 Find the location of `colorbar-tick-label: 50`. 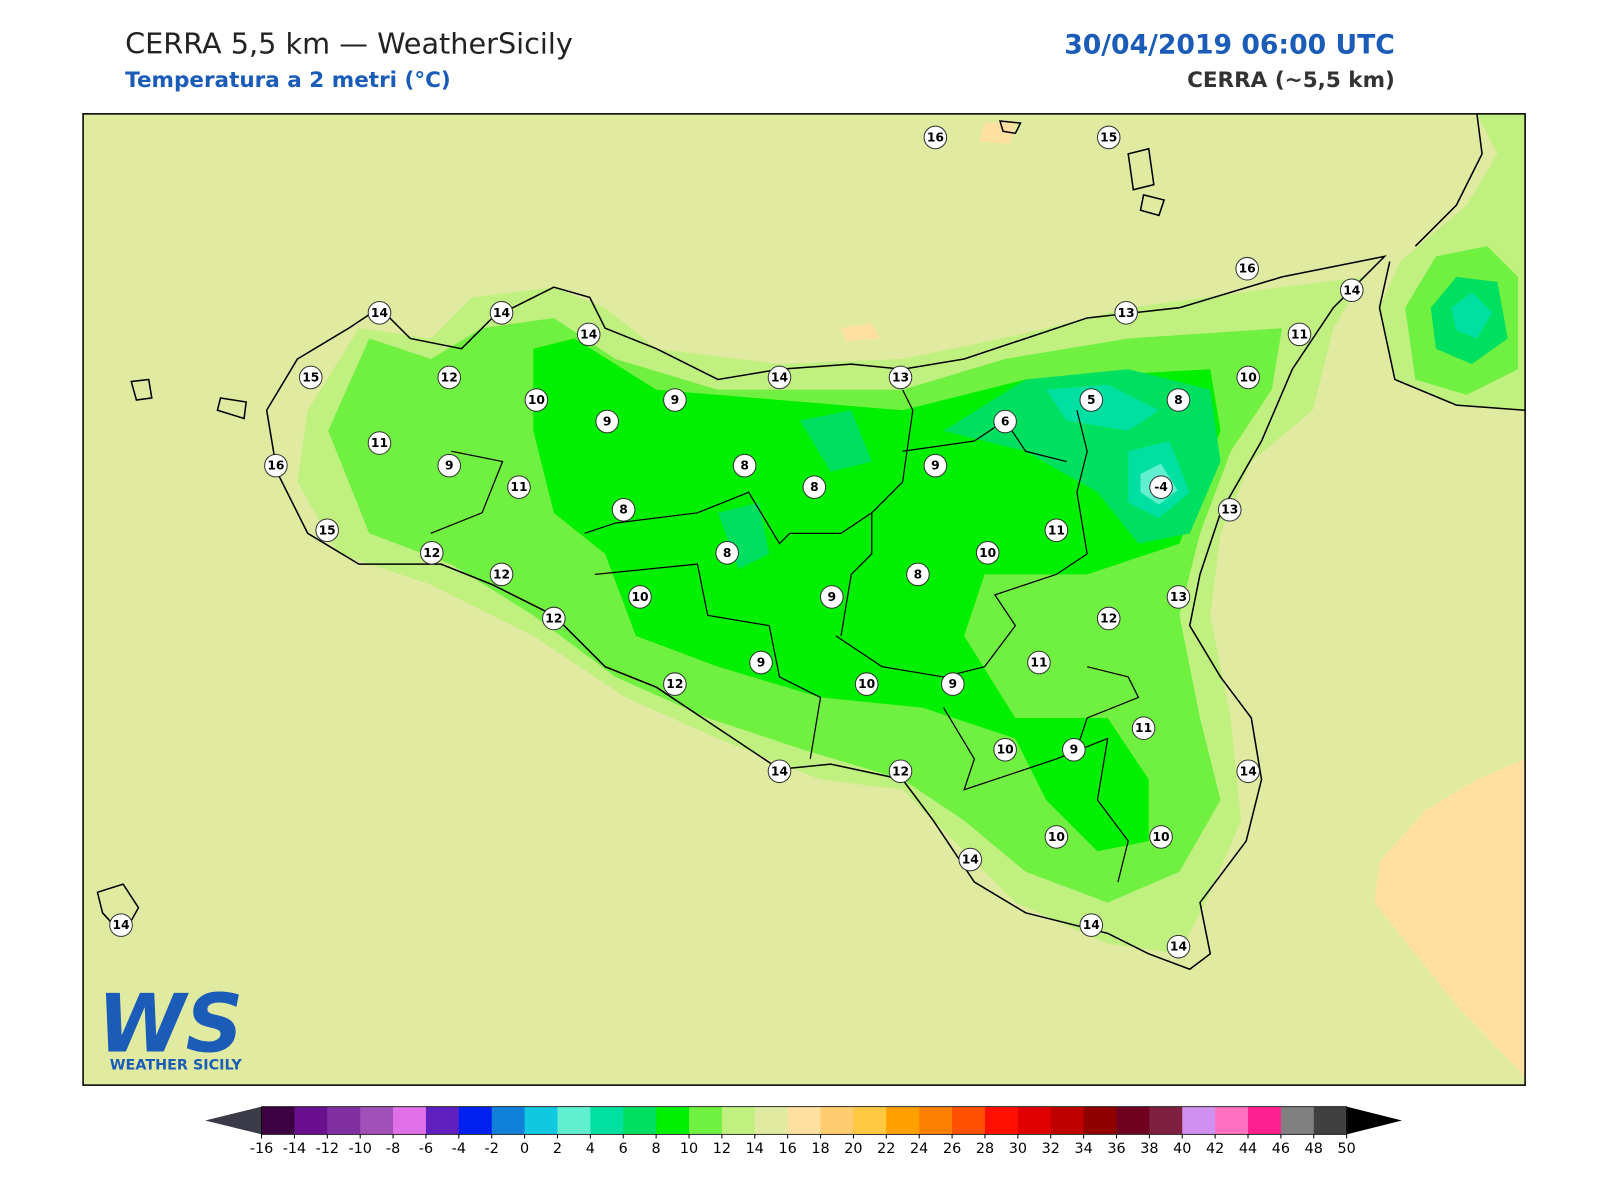

colorbar-tick-label: 50 is located at coordinates (1347, 1149).